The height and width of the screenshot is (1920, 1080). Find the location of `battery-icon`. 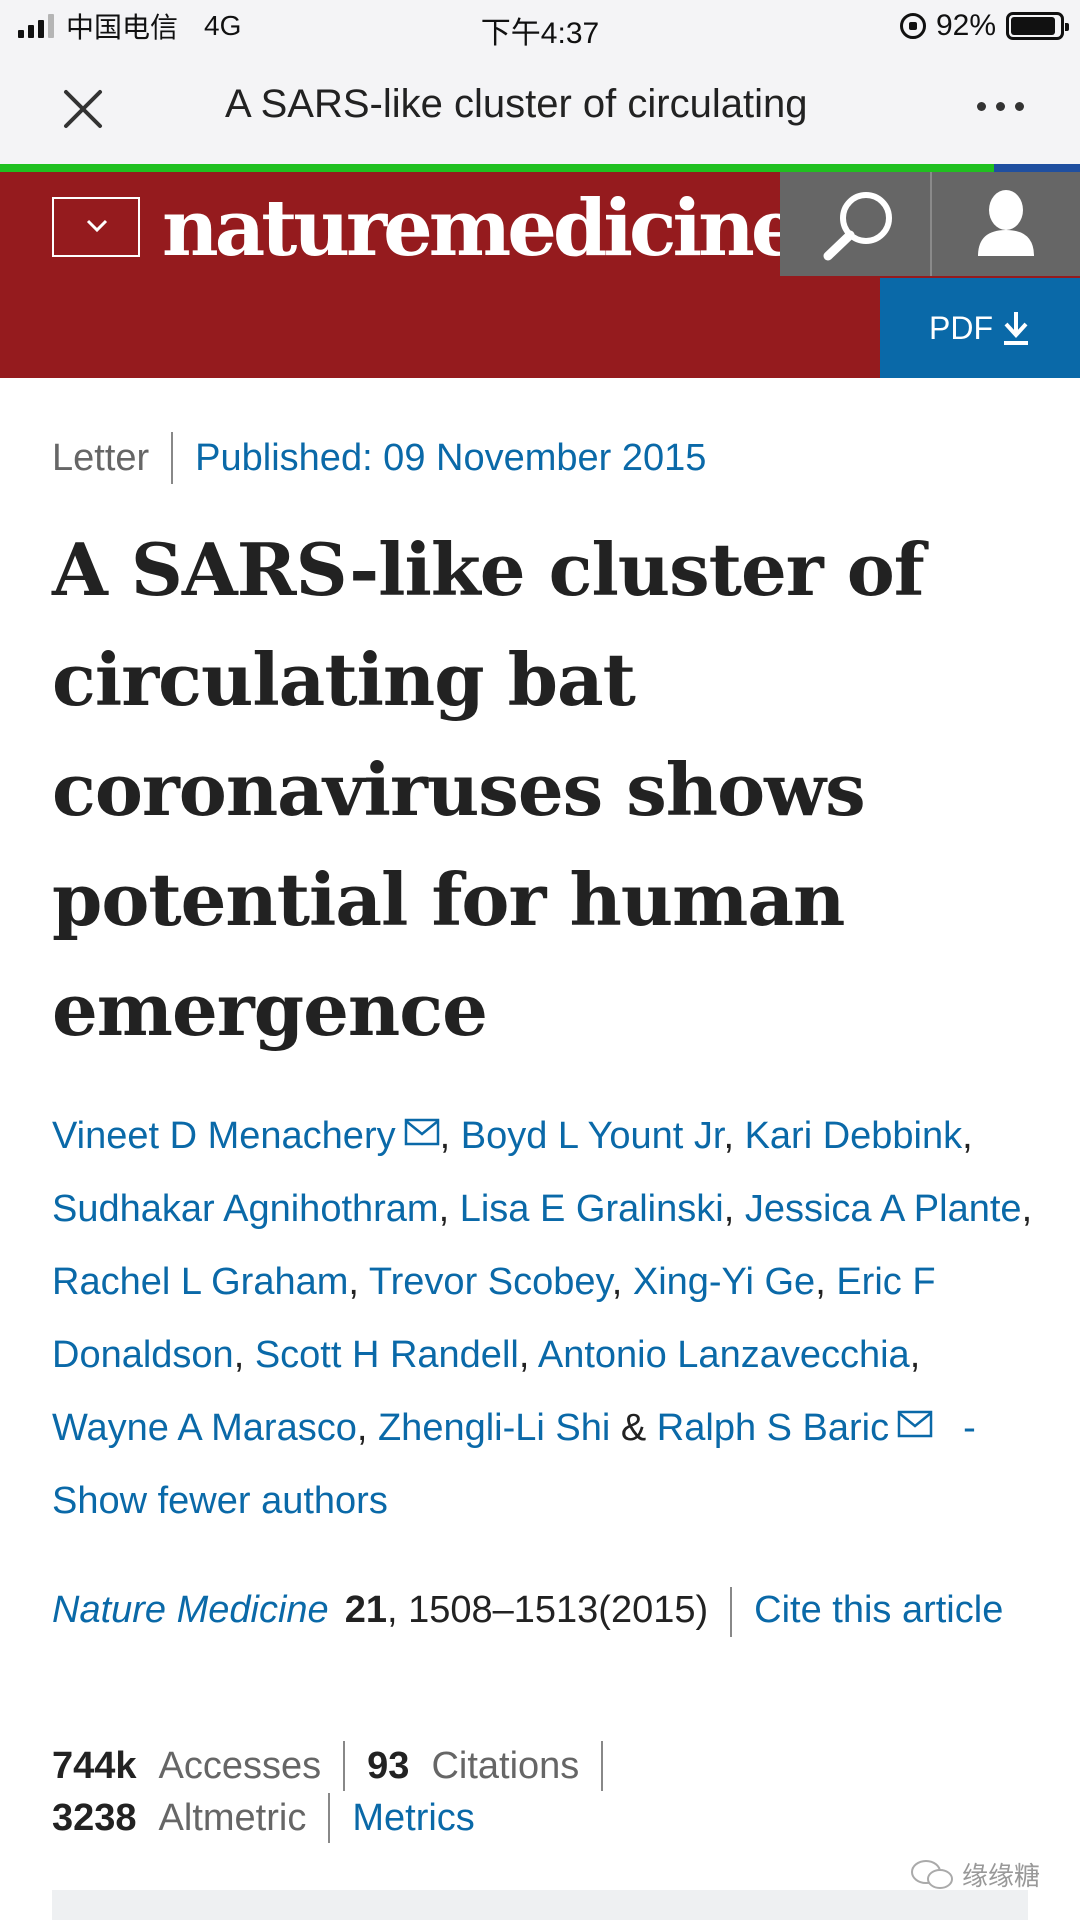

battery-icon is located at coordinates (1037, 26).